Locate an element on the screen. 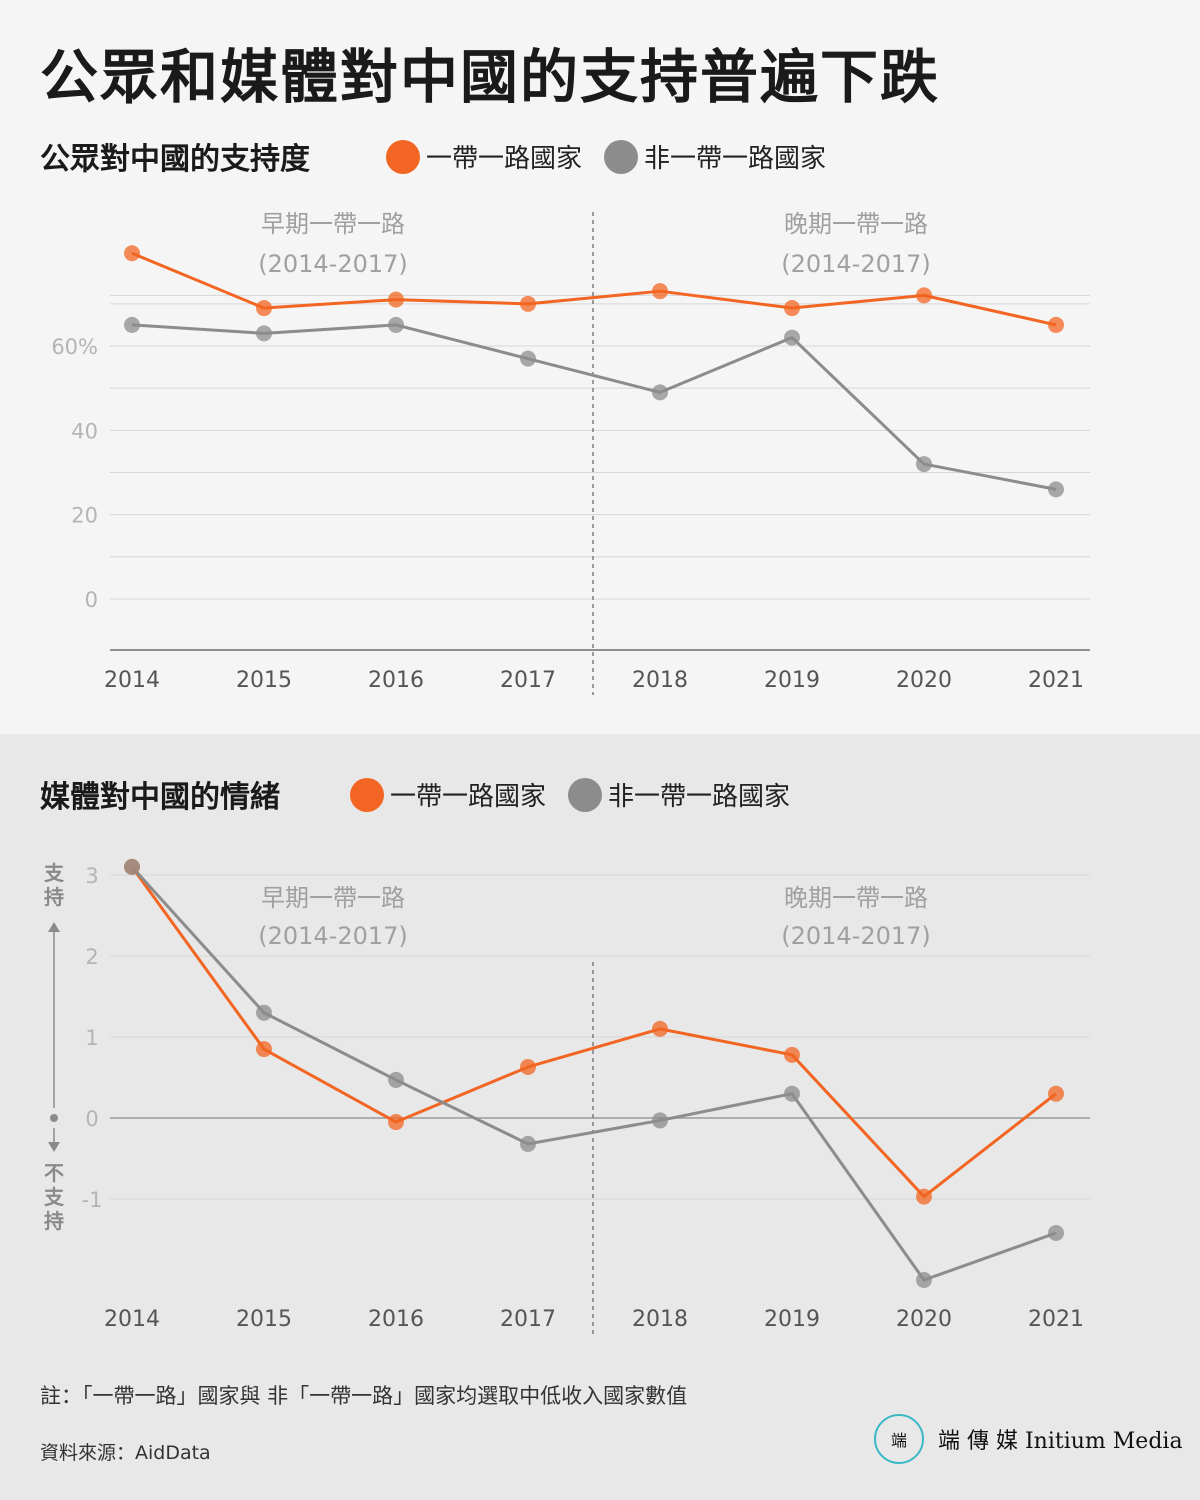 The height and width of the screenshot is (1500, 1200). logo-text: 端 傳 媒 Initium Media is located at coordinates (1060, 1441).